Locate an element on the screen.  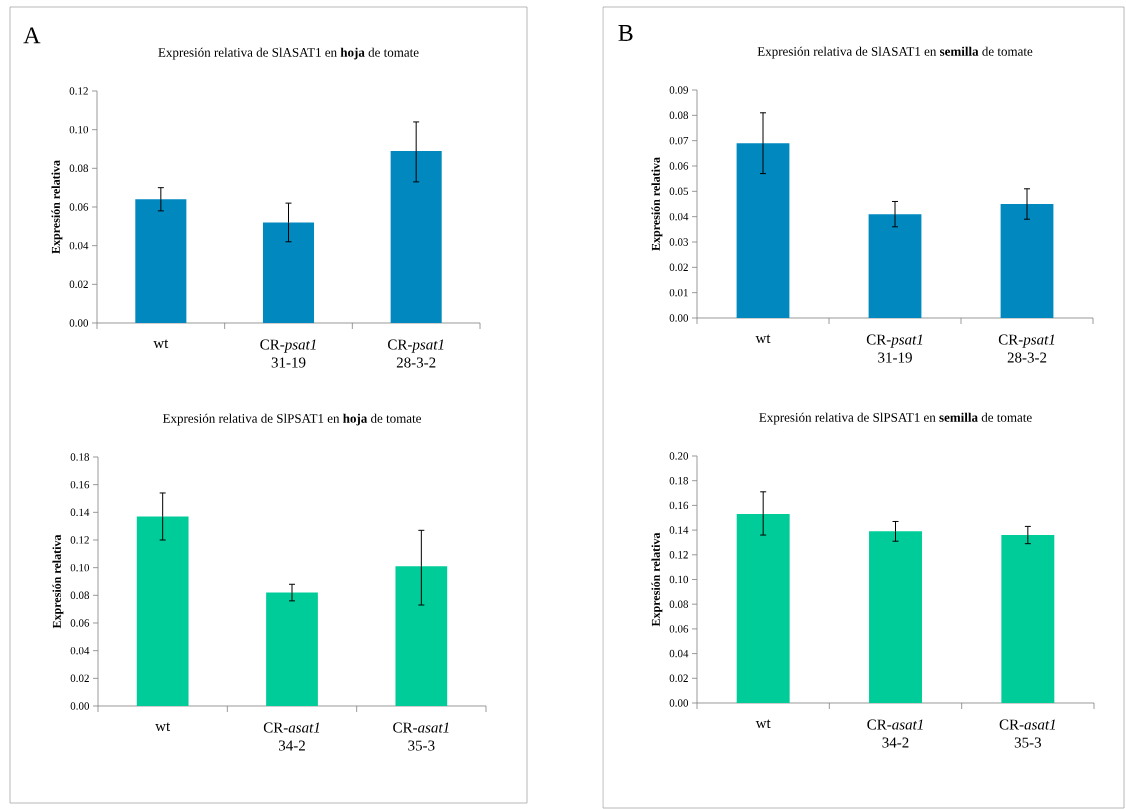
y-tick-label: 0.01 is located at coordinates (678, 292).